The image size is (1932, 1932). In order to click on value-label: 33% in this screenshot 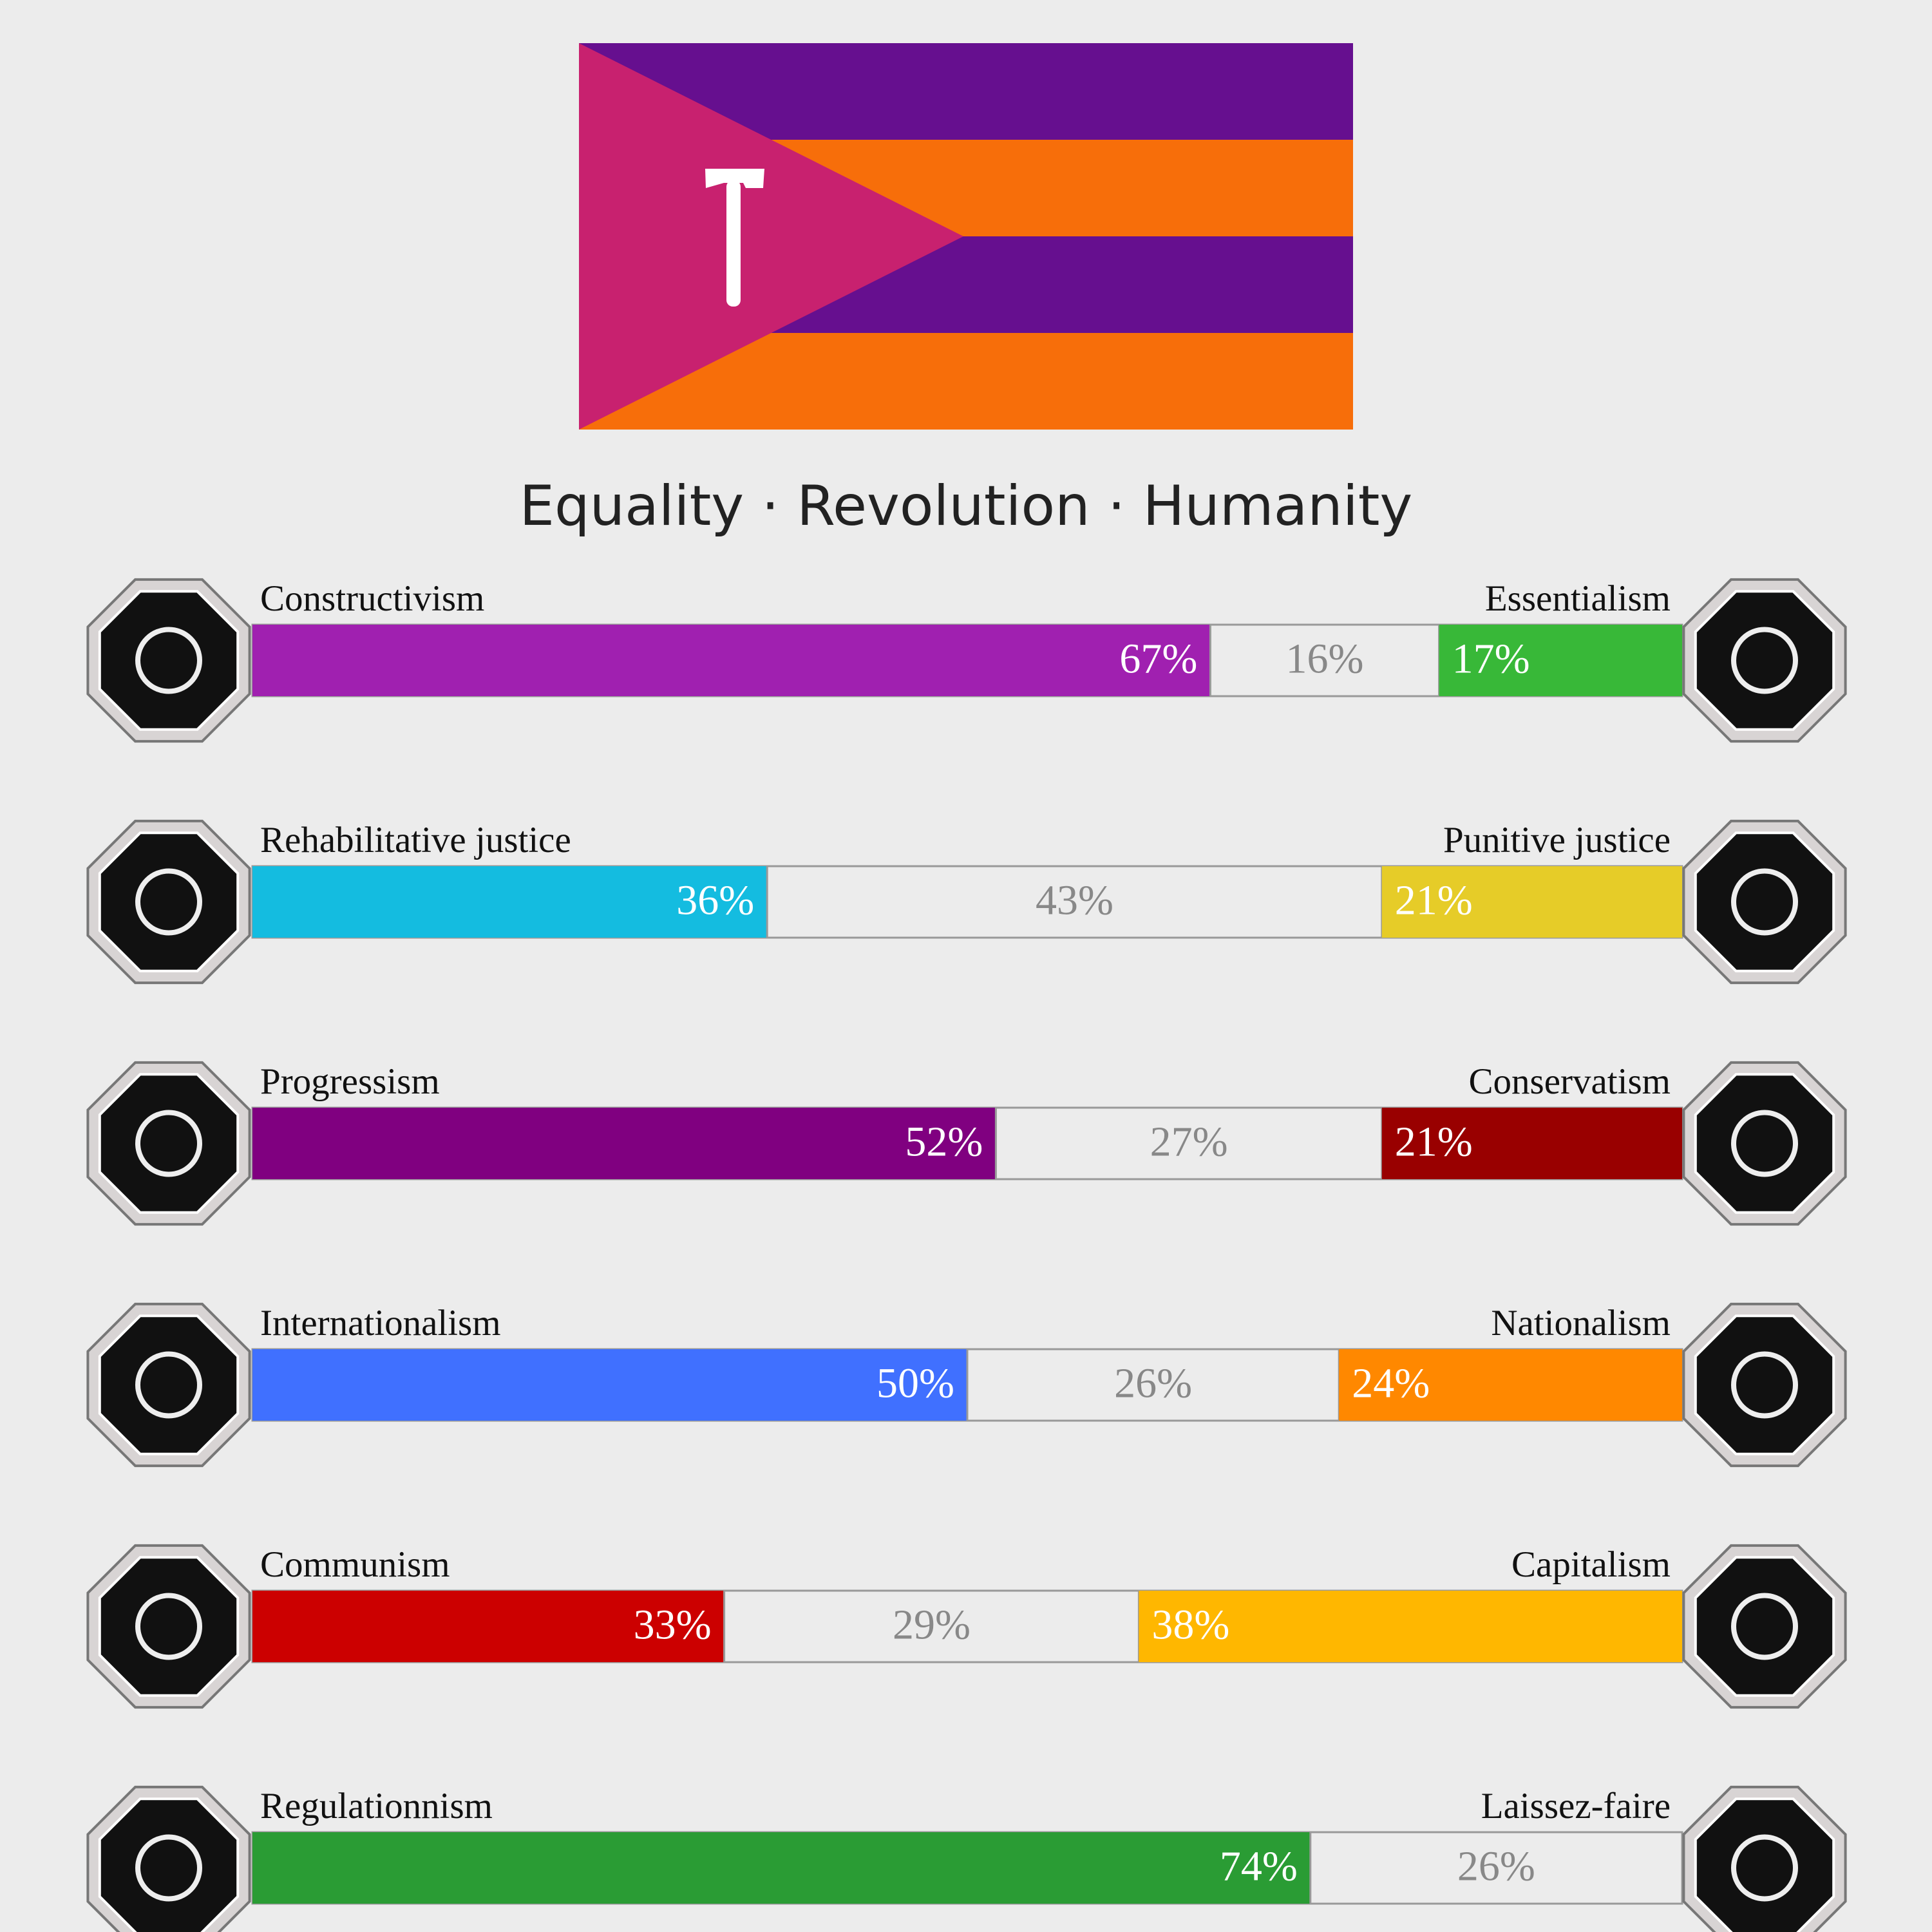, I will do `click(673, 1626)`.